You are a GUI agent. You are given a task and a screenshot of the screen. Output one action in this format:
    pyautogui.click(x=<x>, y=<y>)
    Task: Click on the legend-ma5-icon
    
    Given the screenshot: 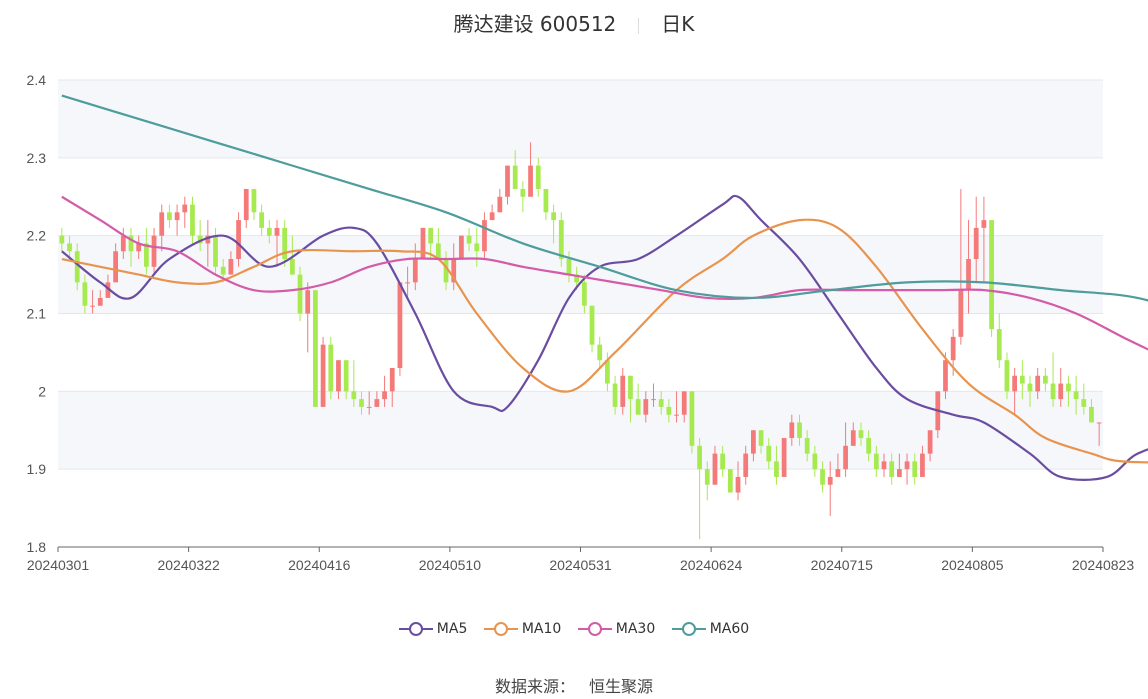 What is the action you would take?
    pyautogui.click(x=415, y=629)
    